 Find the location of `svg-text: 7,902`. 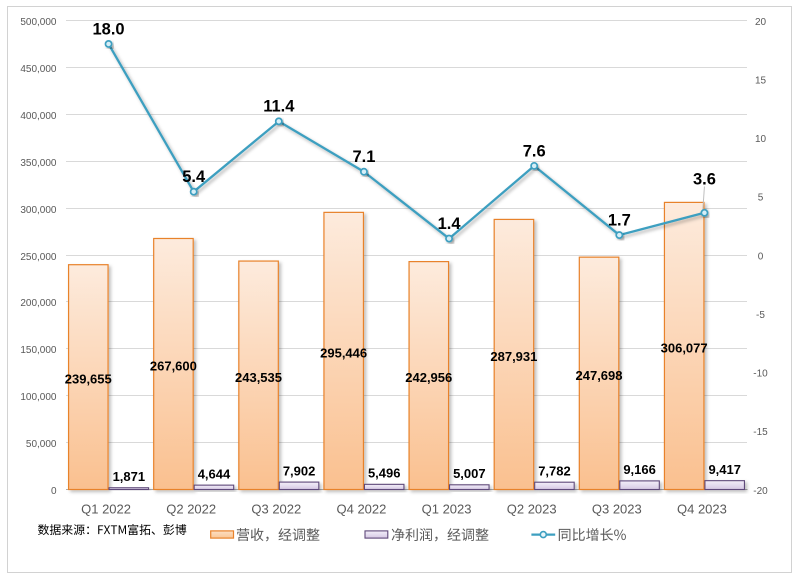

svg-text: 7,902 is located at coordinates (299, 470).